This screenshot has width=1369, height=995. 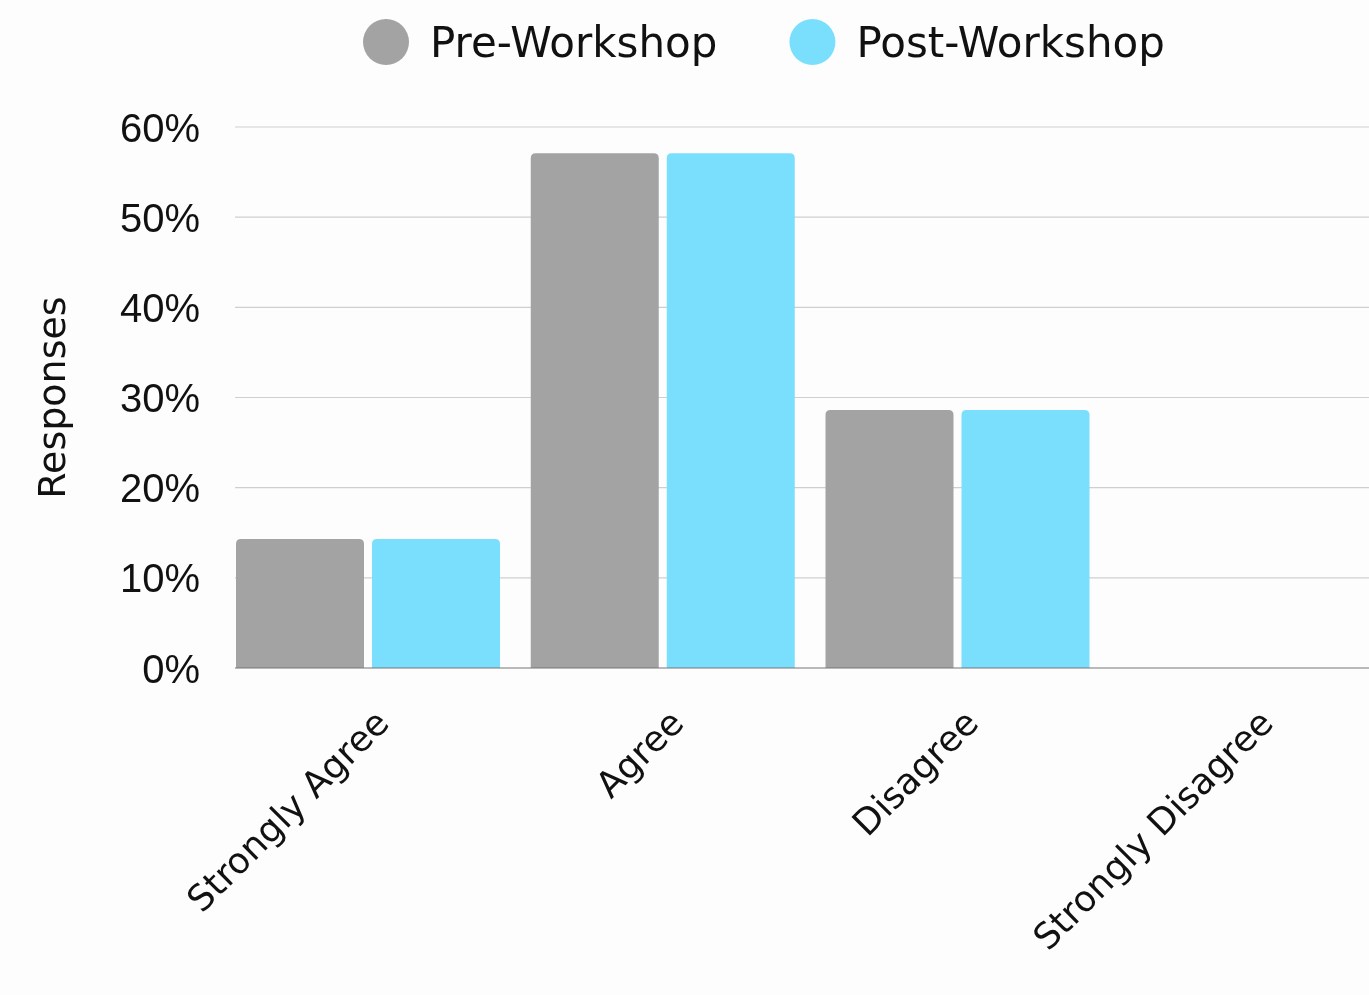 What do you see at coordinates (171, 668) in the screenshot?
I see `y-tick-label: 0%` at bounding box center [171, 668].